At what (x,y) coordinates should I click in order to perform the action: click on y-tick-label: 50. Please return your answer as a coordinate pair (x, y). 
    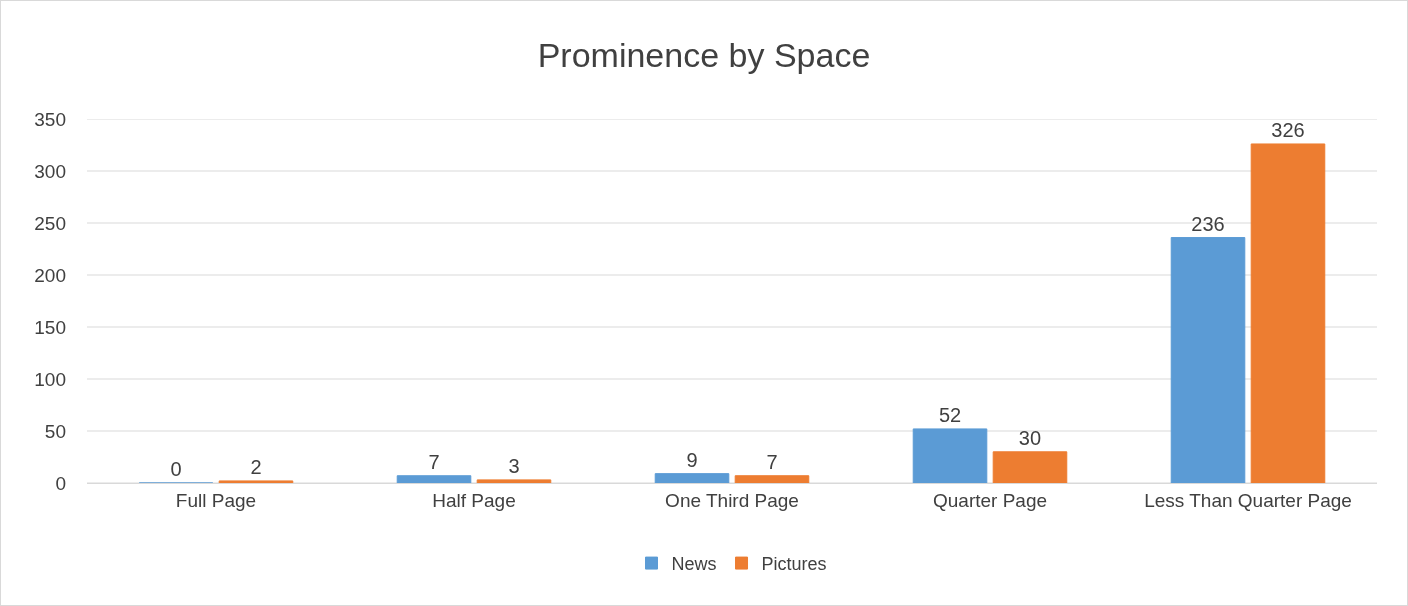
    Looking at the image, I should click on (55, 431).